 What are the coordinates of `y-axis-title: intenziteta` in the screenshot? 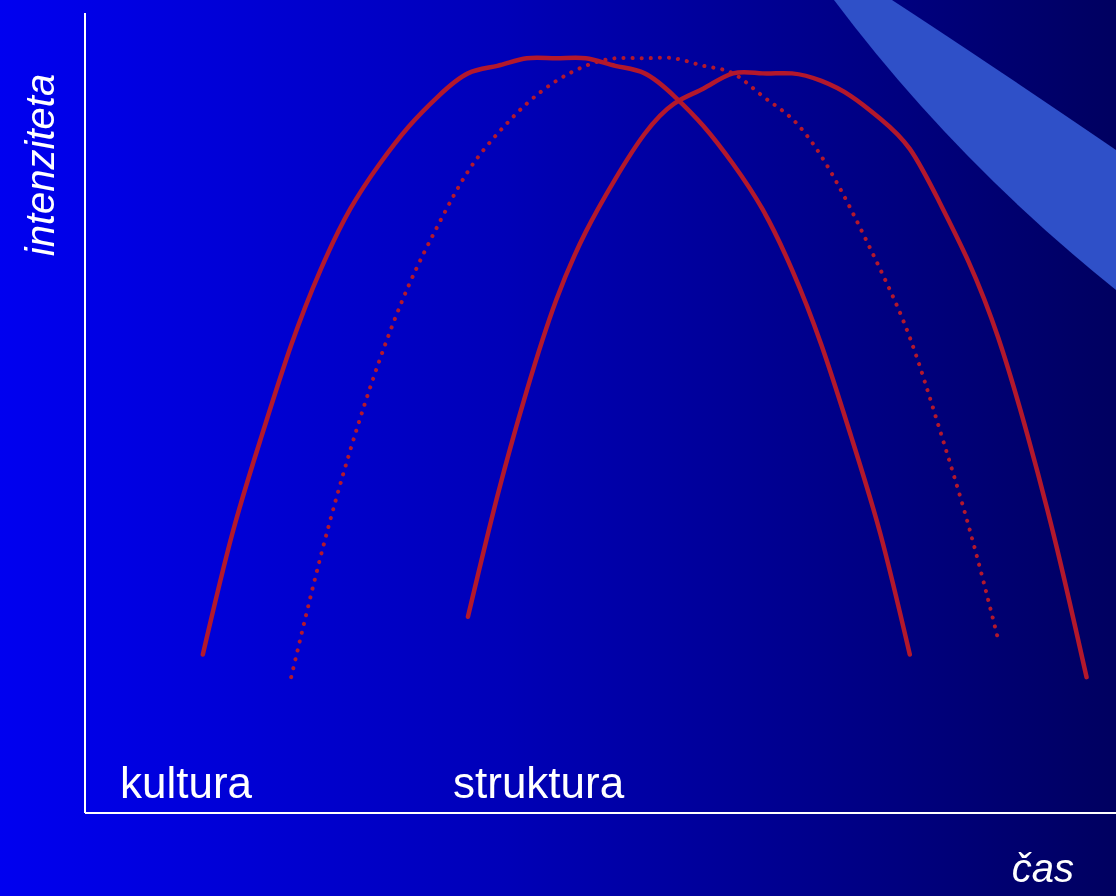 It's located at (40, 165).